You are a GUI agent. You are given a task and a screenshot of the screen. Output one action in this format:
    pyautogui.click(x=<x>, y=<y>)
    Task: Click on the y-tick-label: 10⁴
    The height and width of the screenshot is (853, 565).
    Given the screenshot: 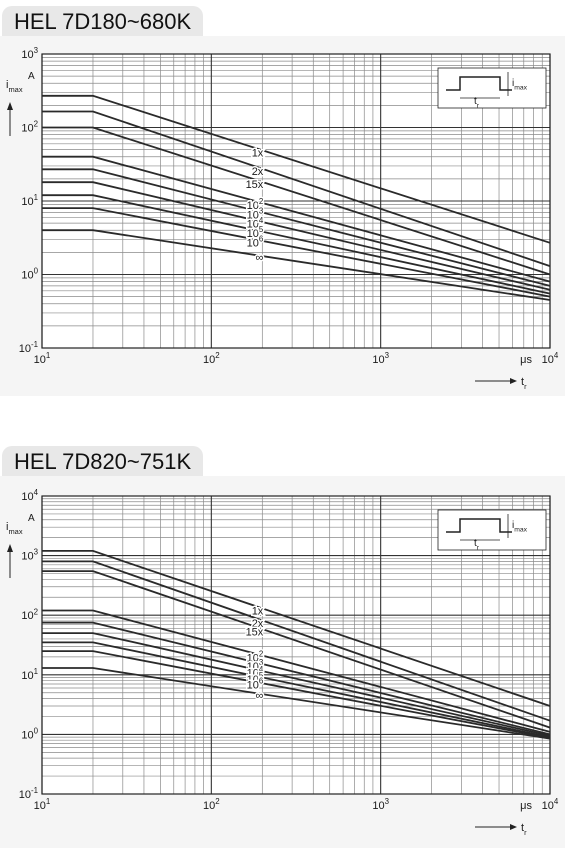 What is the action you would take?
    pyautogui.click(x=29, y=495)
    